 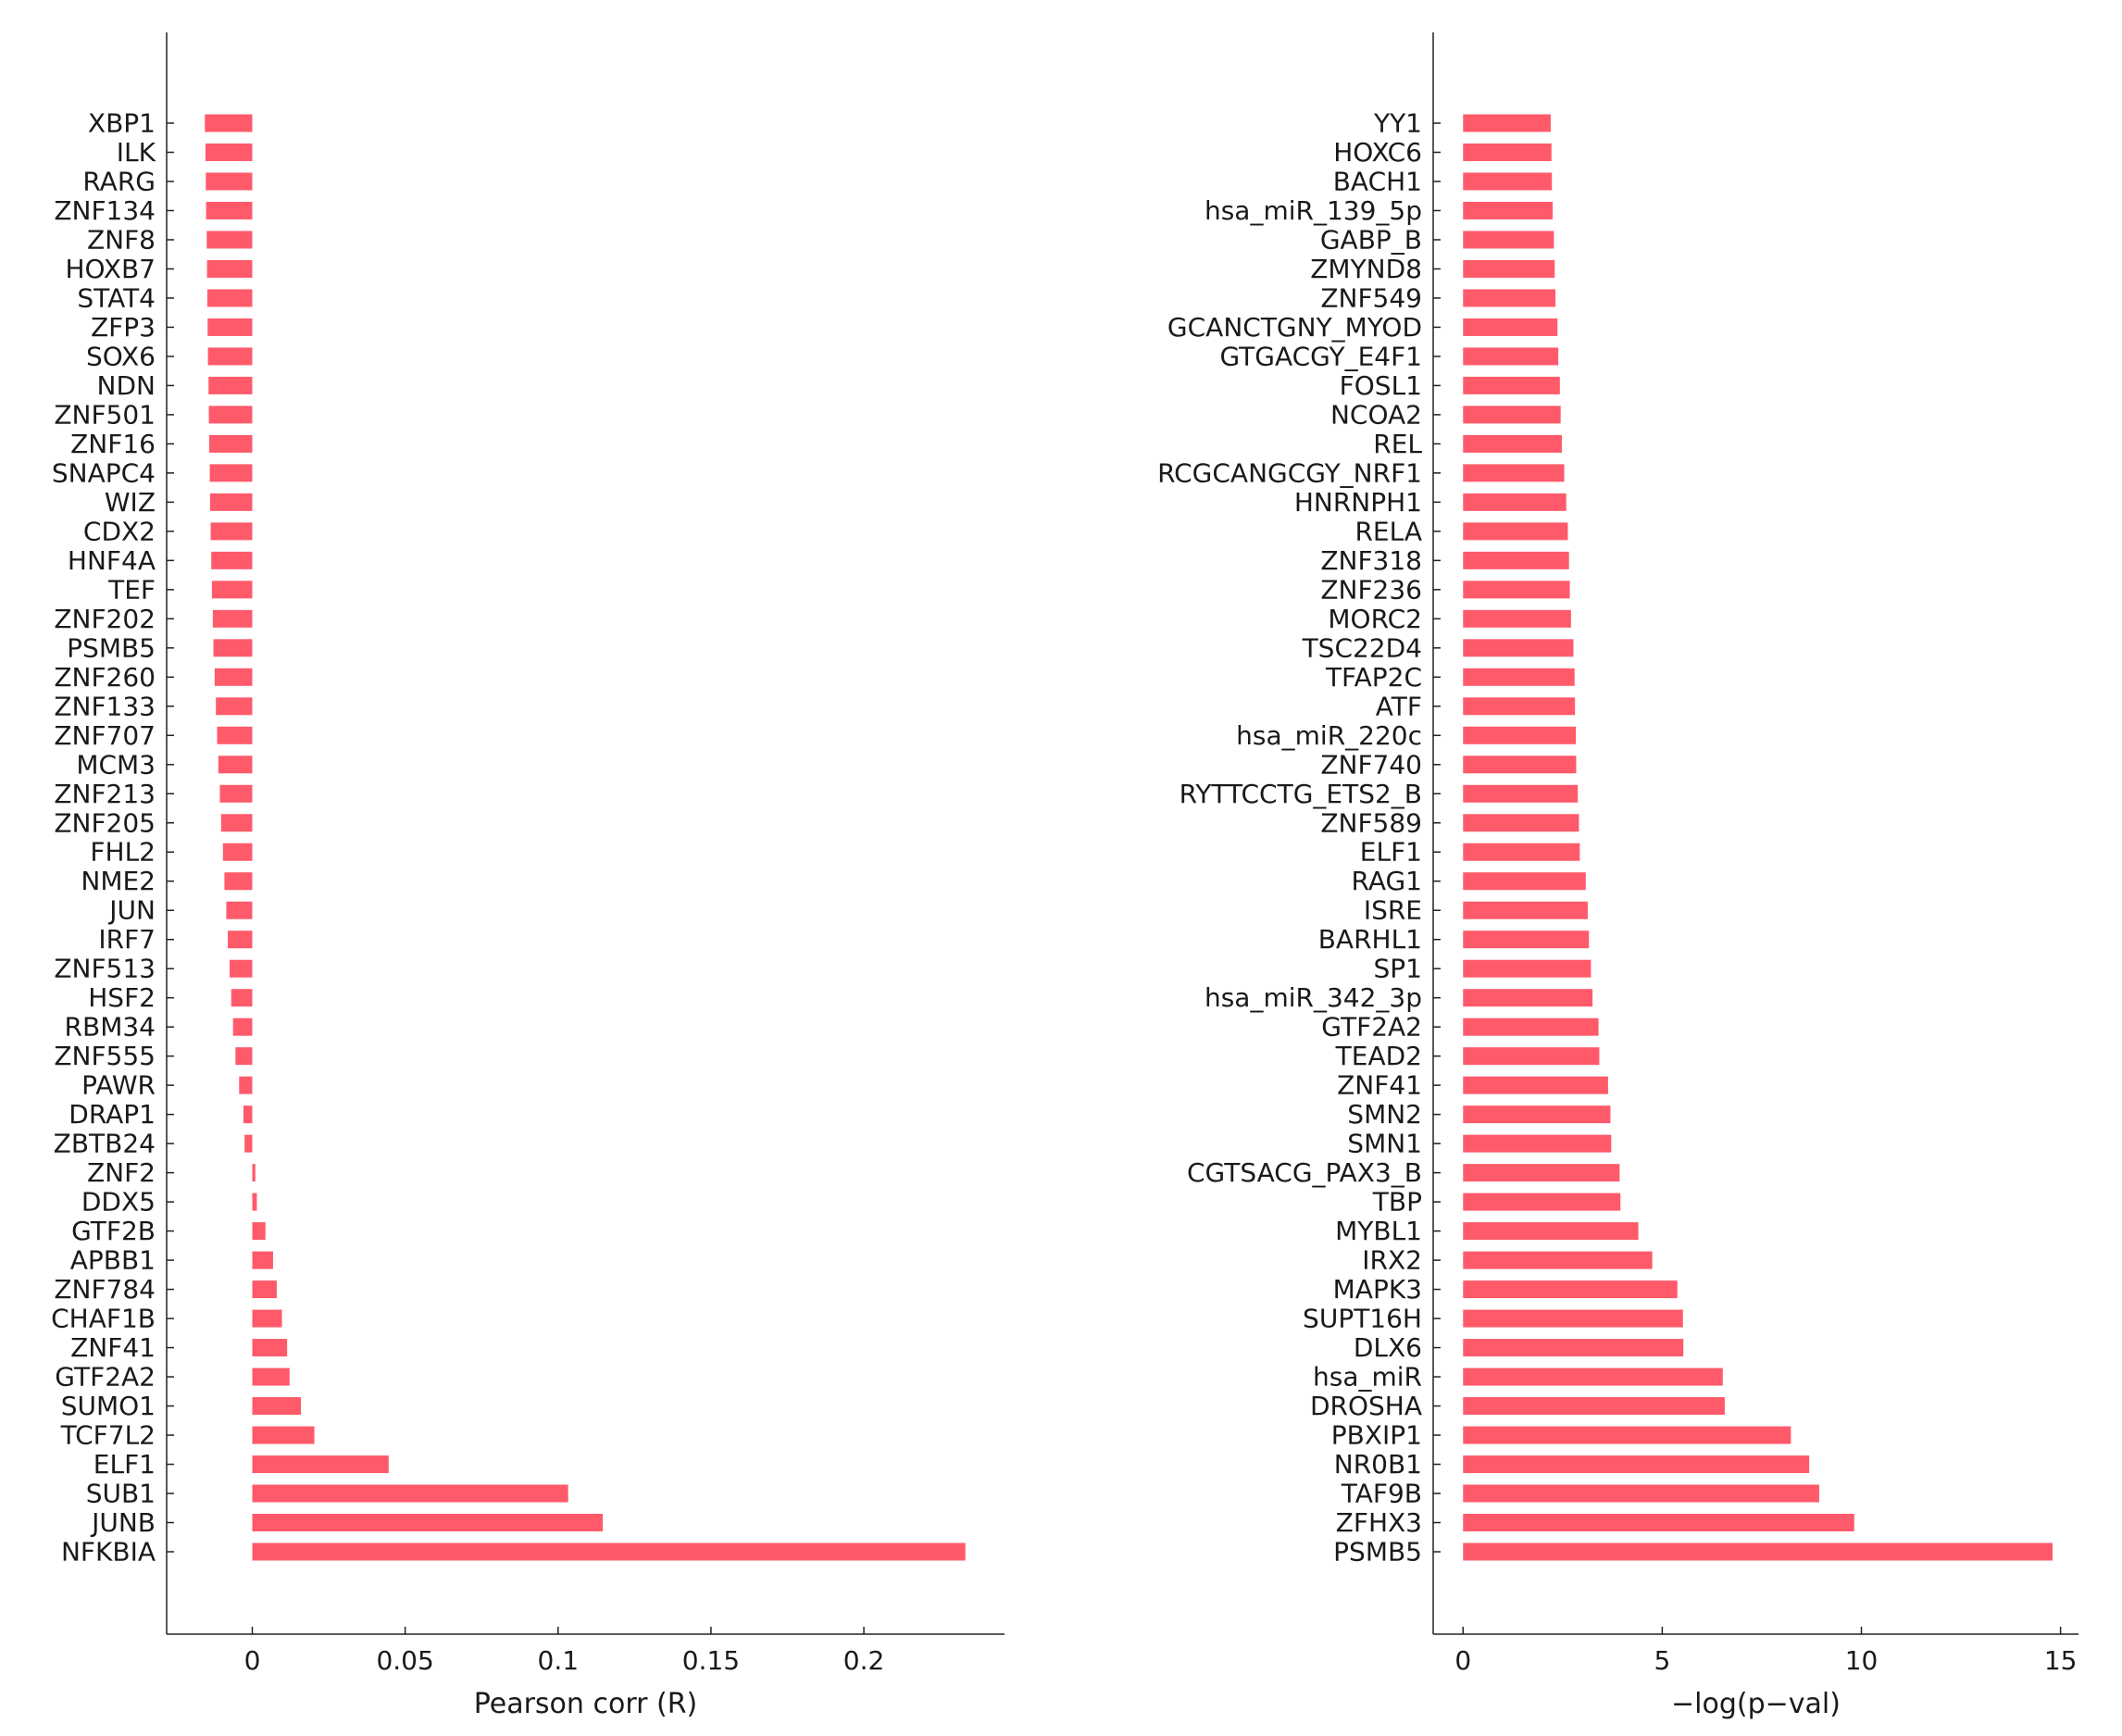 What do you see at coordinates (1375, 619) in the screenshot?
I see `category-label: MORC2` at bounding box center [1375, 619].